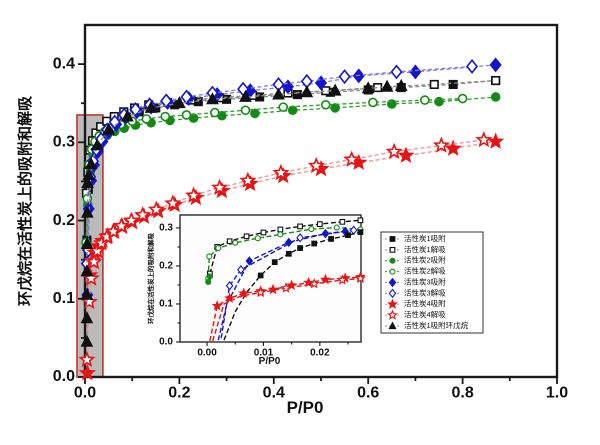 The width and height of the screenshot is (600, 445). Describe the element at coordinates (462, 392) in the screenshot. I see `x-tick-label: 0.8` at that location.